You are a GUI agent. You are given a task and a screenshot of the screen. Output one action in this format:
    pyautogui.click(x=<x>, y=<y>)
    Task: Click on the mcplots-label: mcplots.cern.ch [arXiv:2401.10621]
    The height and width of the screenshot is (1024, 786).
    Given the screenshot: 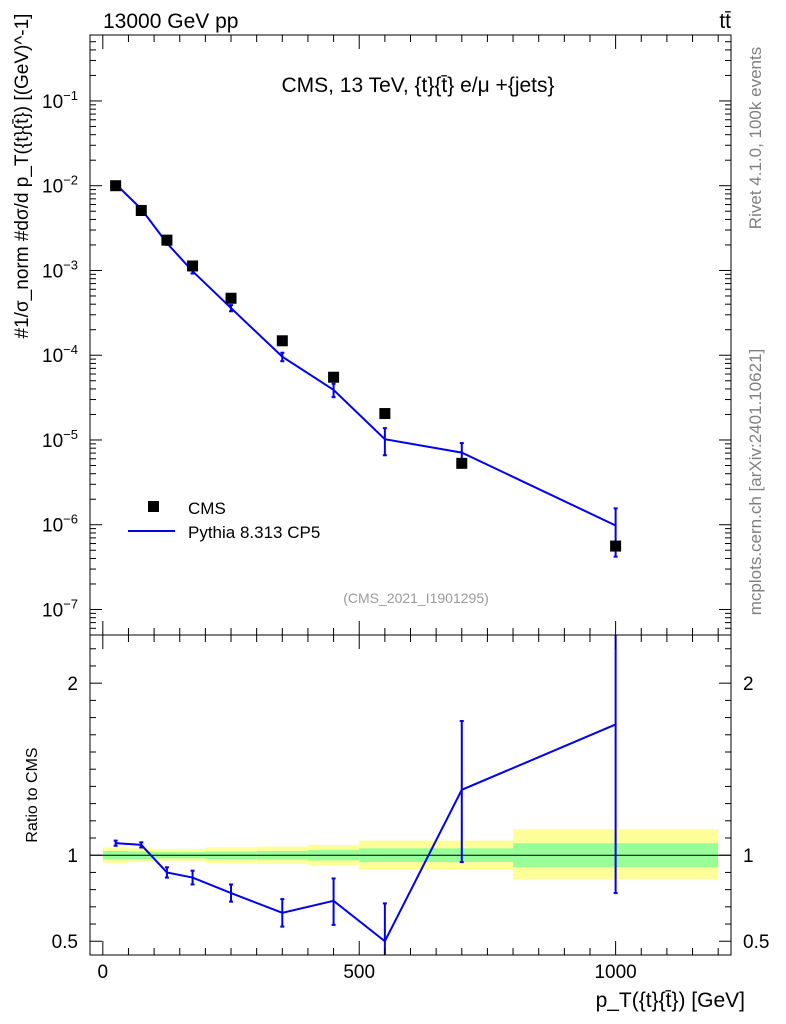 What is the action you would take?
    pyautogui.click(x=755, y=482)
    